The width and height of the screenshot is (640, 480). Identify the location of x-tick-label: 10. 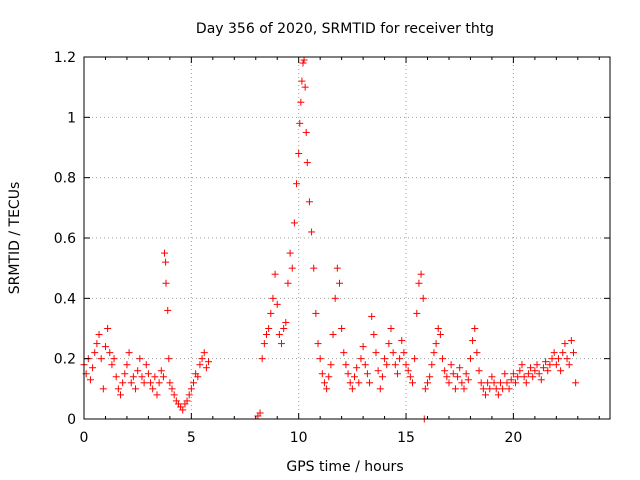
(299, 438).